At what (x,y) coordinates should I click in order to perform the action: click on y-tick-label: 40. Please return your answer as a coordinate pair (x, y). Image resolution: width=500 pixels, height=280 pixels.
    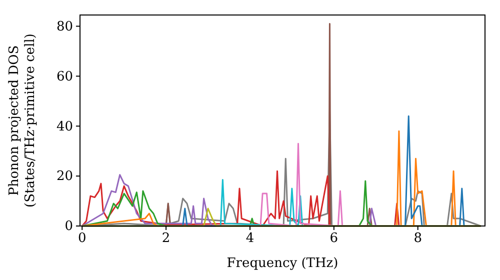
    Looking at the image, I should click on (64, 126).